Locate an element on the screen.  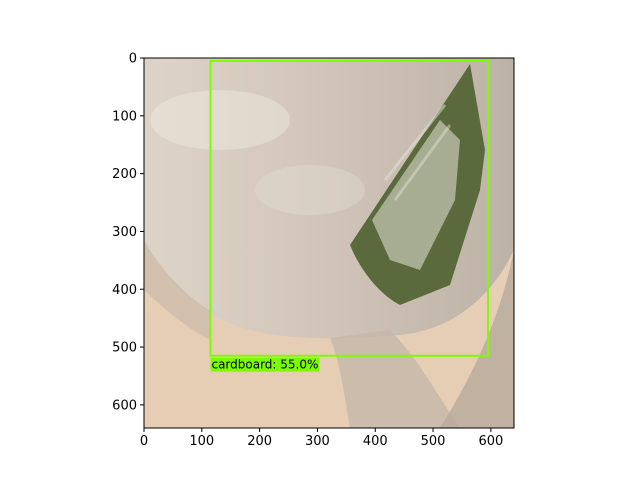
y-tick-label: 300 is located at coordinates (124, 232).